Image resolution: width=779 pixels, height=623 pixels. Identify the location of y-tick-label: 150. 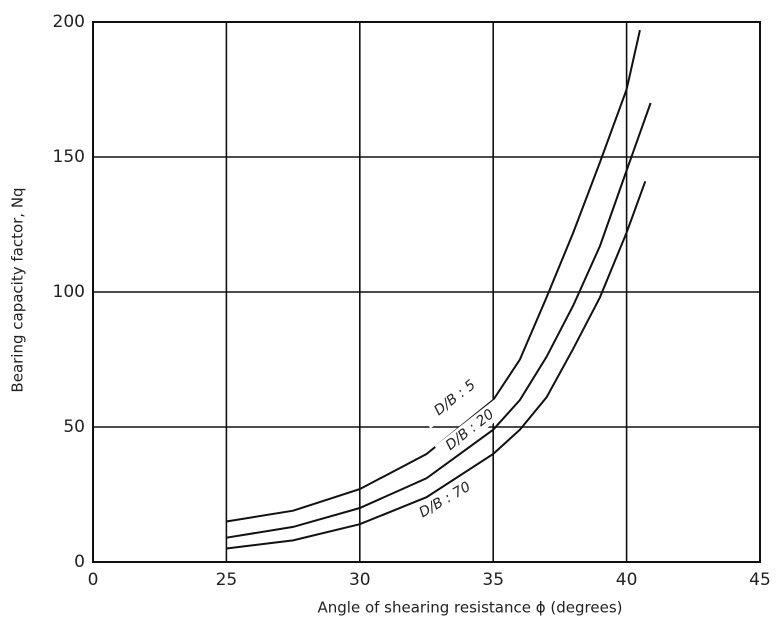
(69, 157).